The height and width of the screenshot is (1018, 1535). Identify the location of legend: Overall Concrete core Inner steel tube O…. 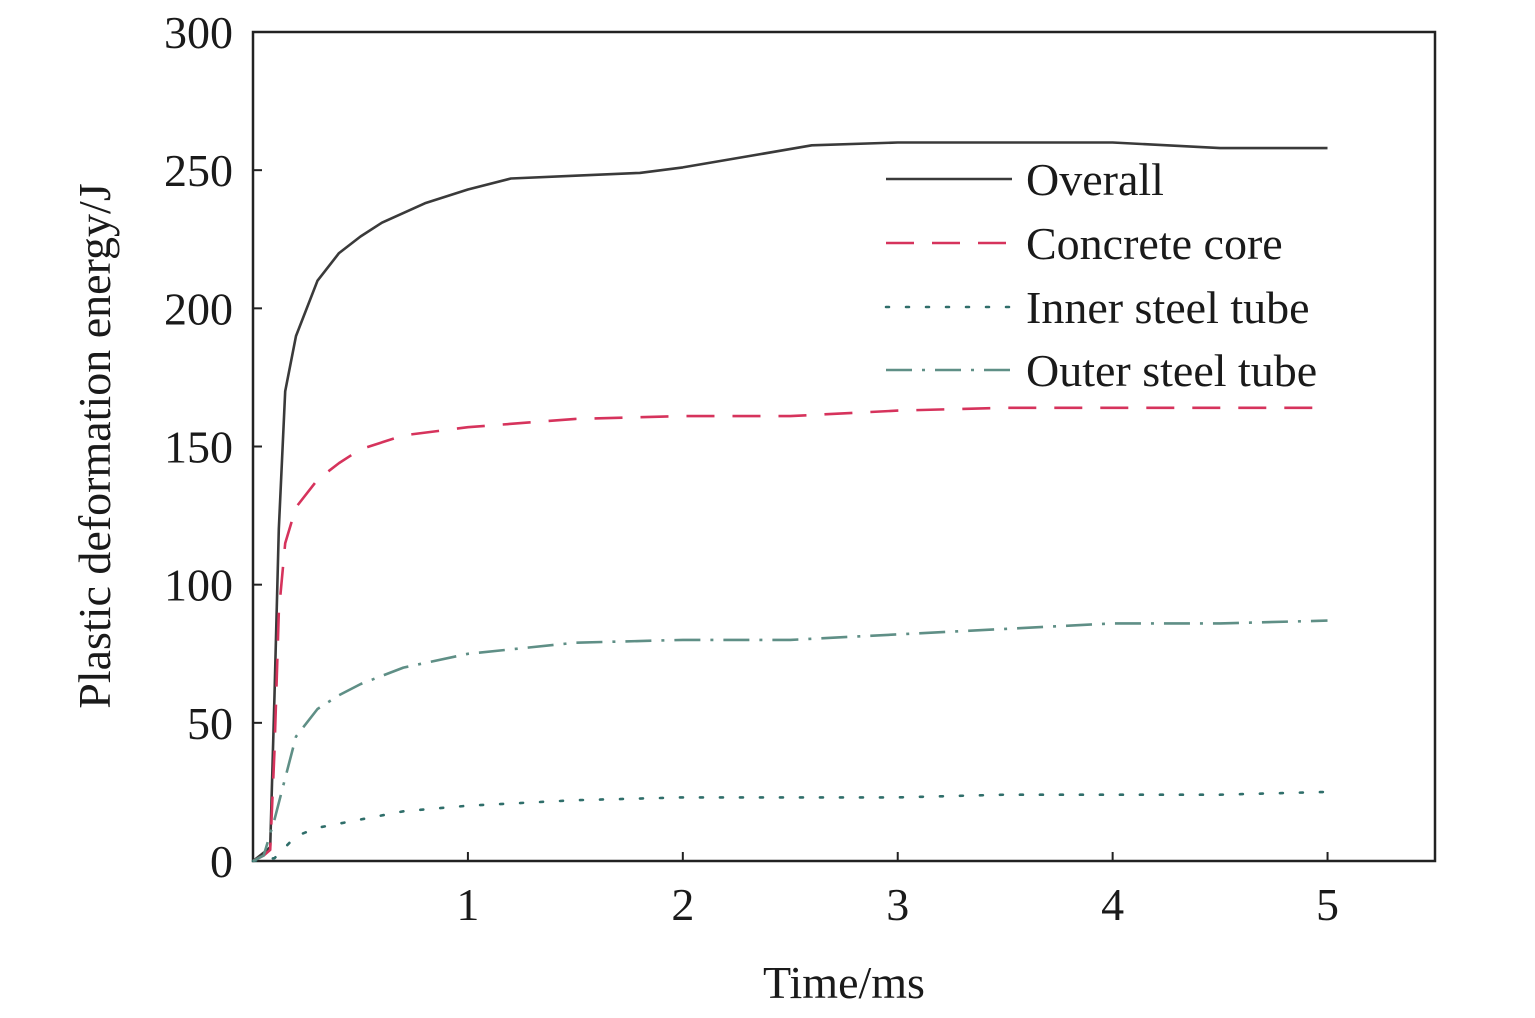
(1100, 275).